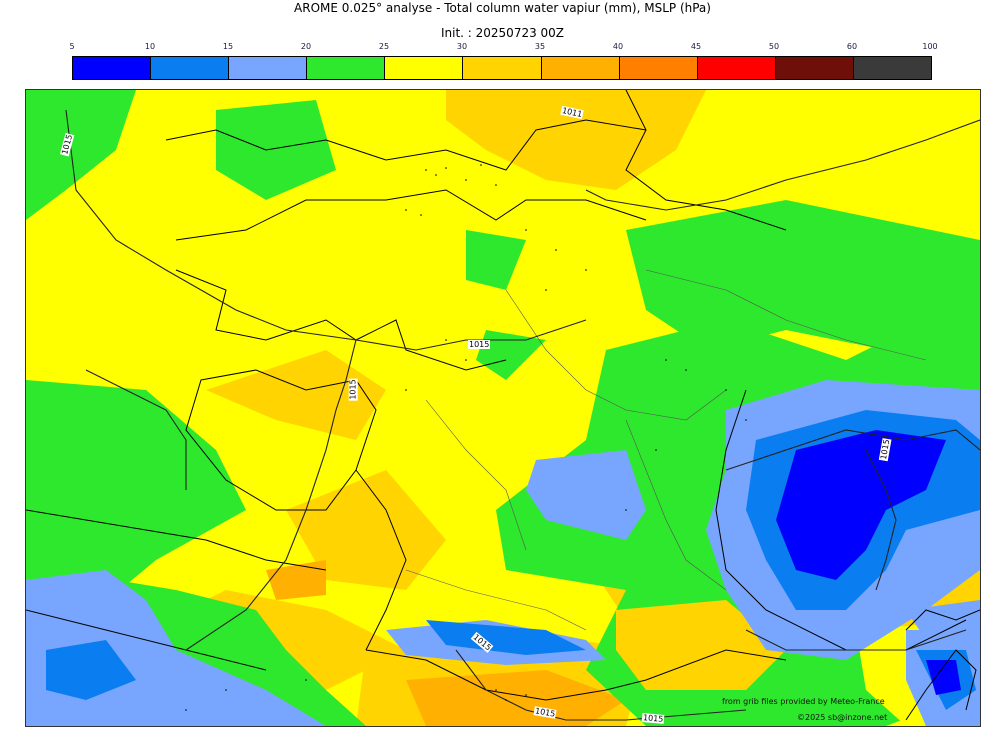  I want to click on tick-label: 45, so click(696, 46).